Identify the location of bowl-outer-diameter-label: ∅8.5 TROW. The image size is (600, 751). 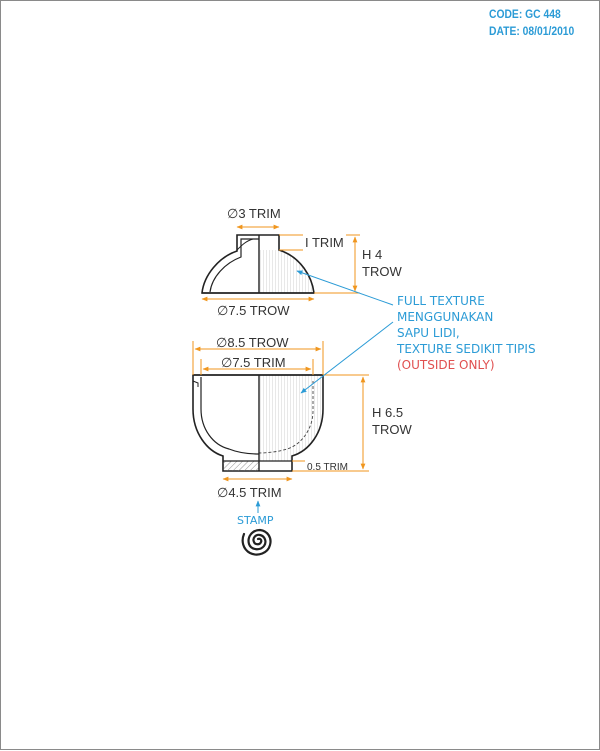
(252, 342).